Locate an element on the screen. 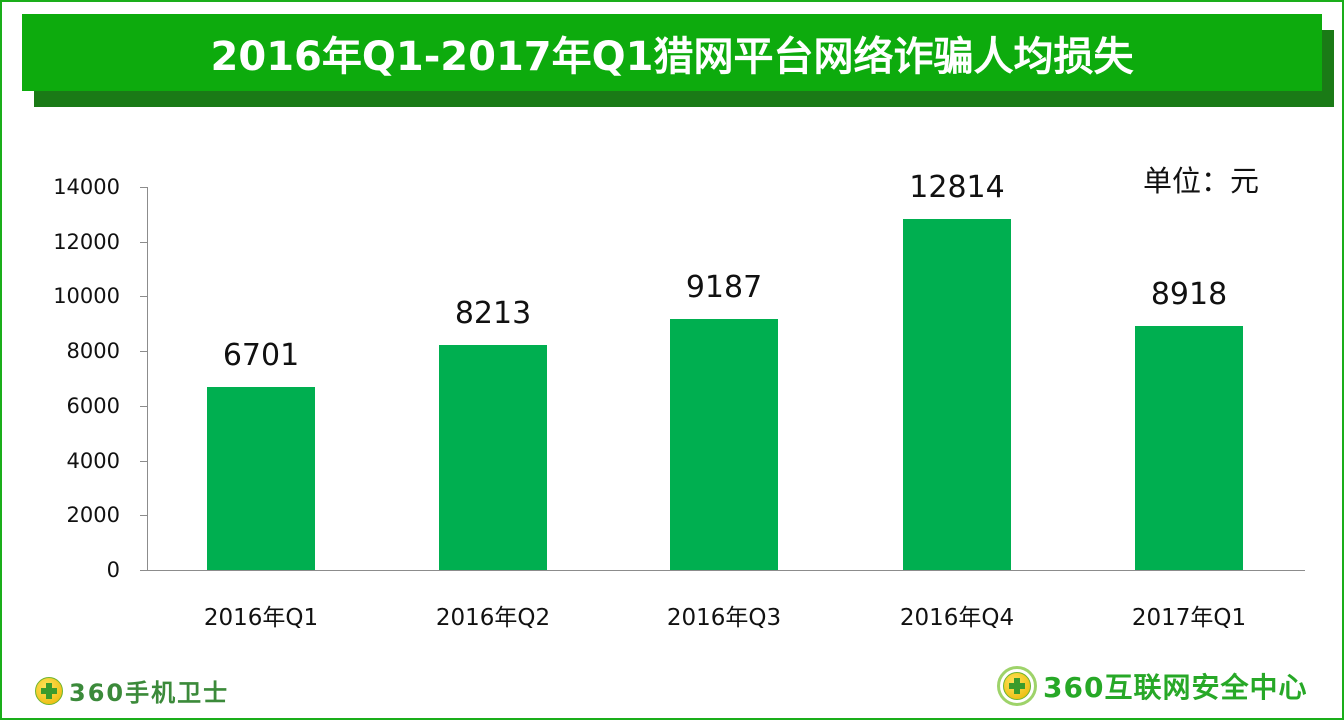  bar-value-label: 9187 is located at coordinates (724, 287).